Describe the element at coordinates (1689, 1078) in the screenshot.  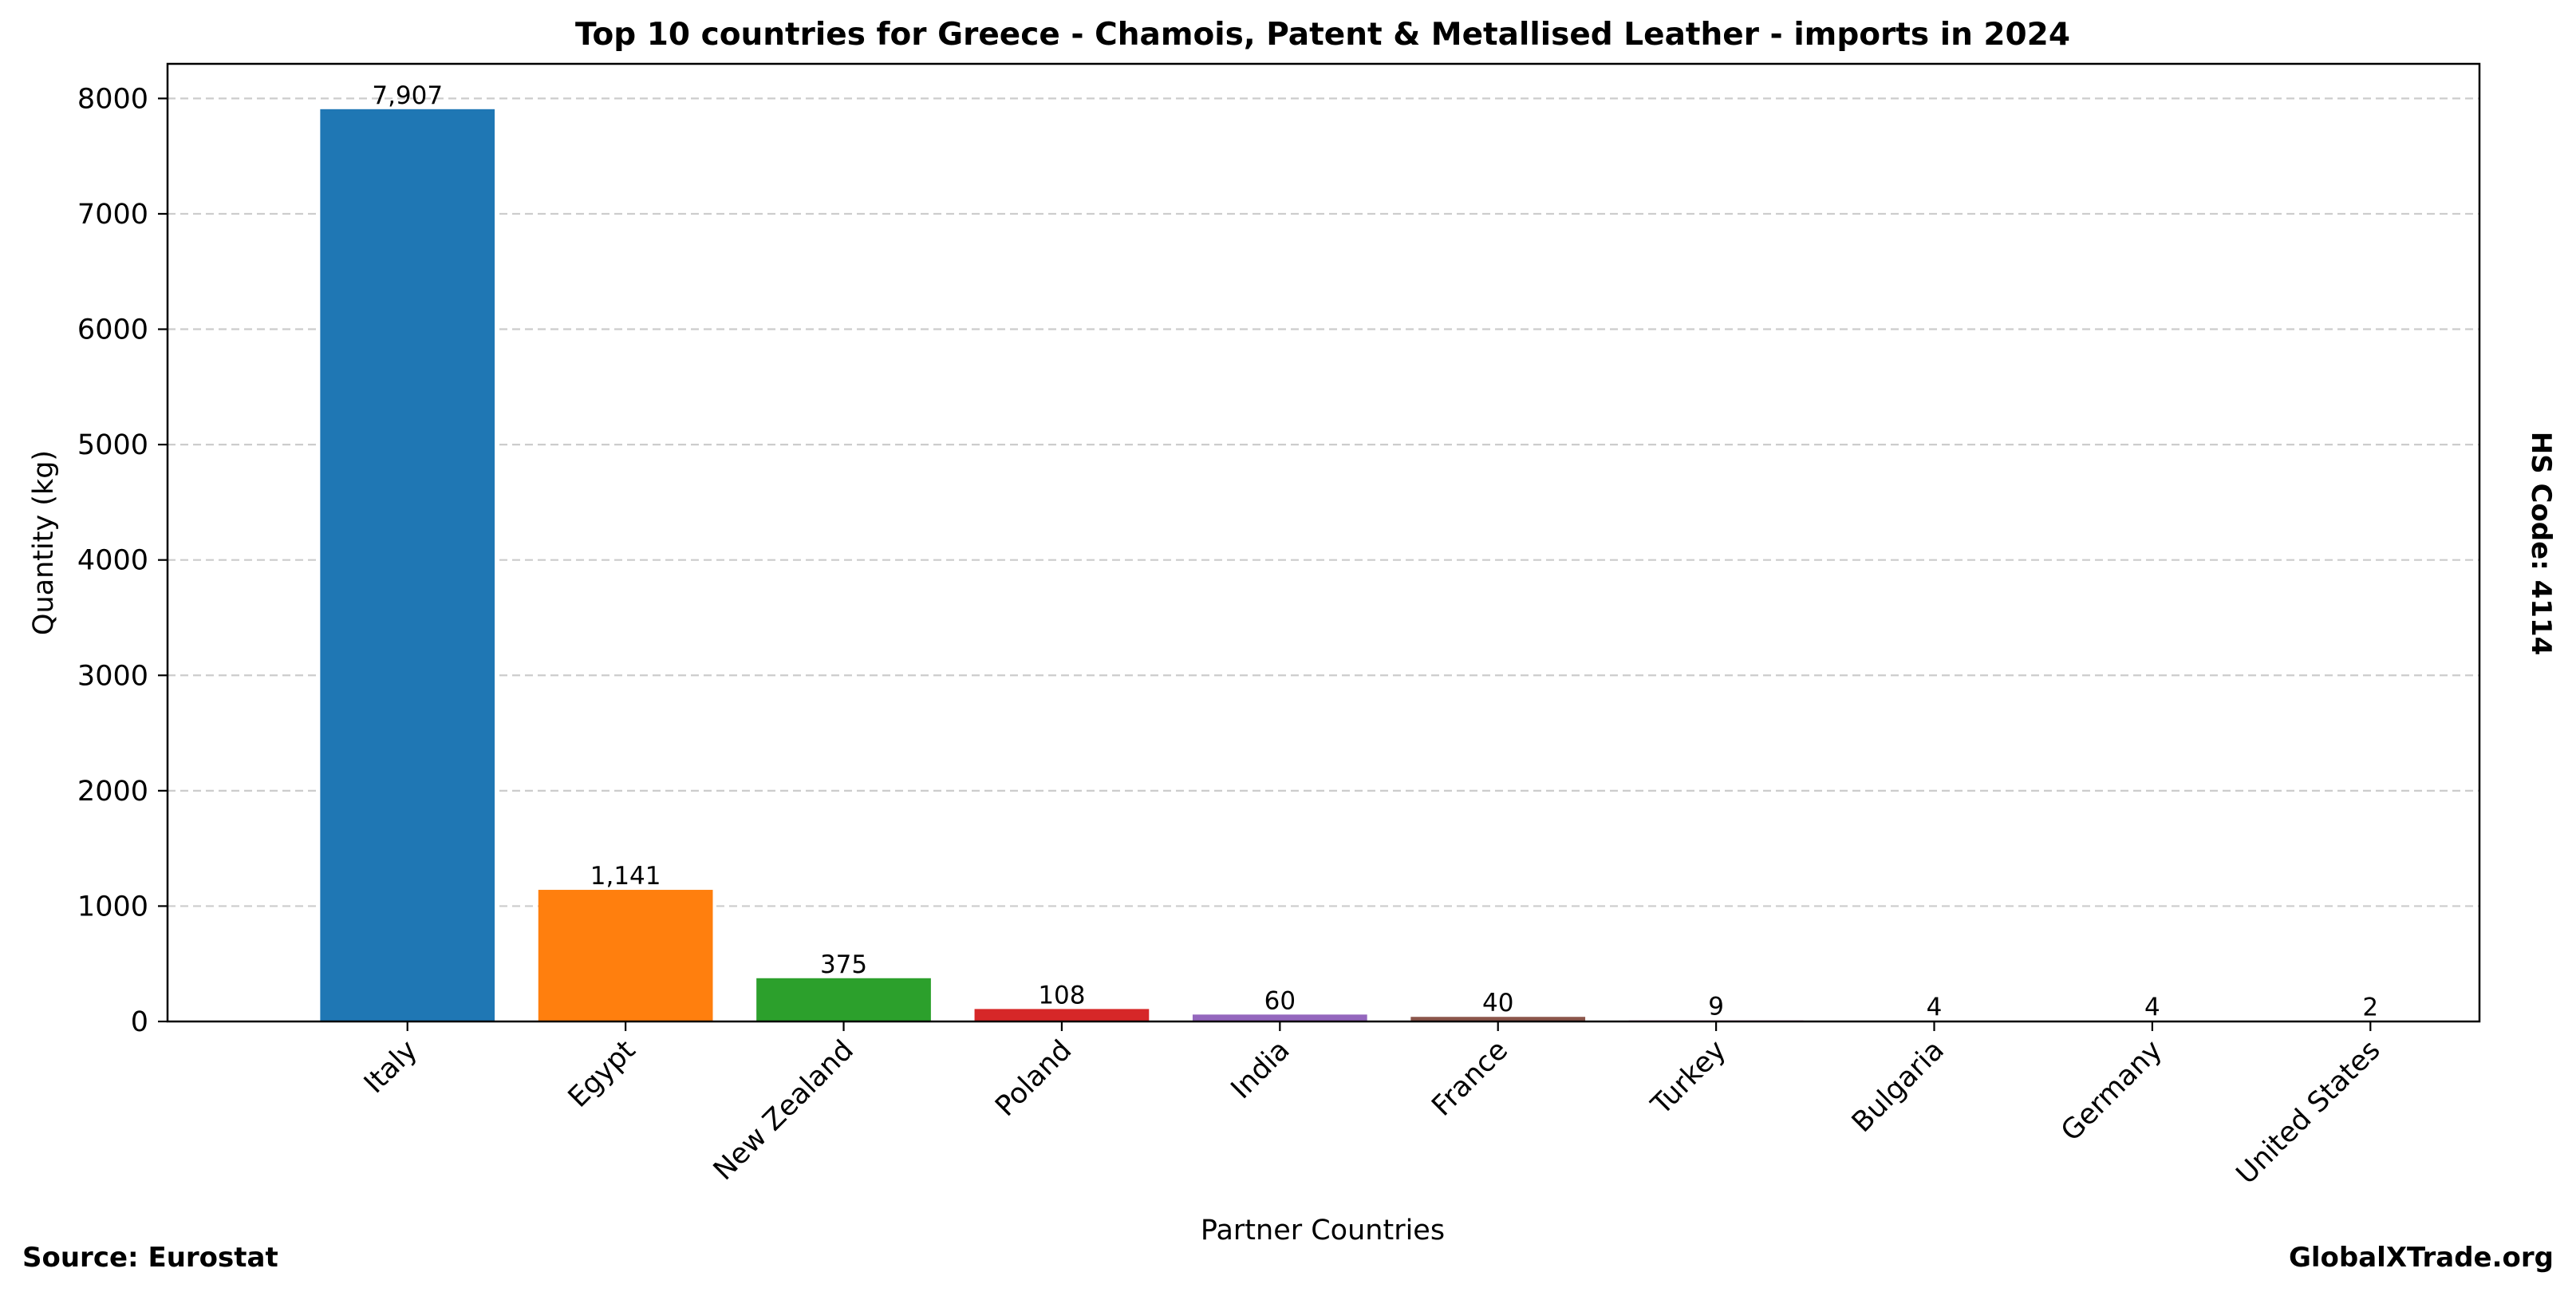
I see `x-tick-label: Turkey` at that location.